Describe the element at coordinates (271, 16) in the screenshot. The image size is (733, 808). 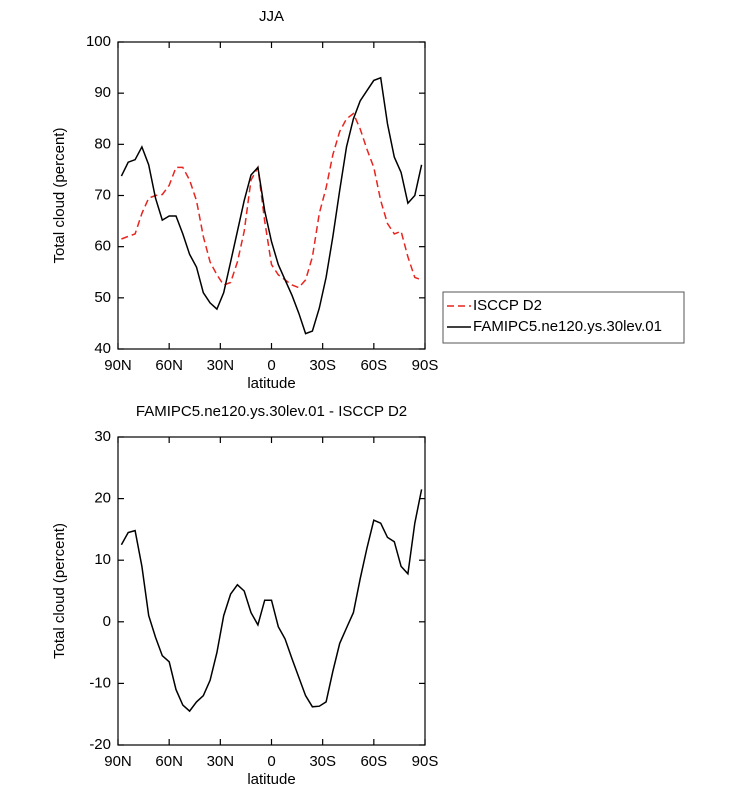
I see `chart-title: JJA` at that location.